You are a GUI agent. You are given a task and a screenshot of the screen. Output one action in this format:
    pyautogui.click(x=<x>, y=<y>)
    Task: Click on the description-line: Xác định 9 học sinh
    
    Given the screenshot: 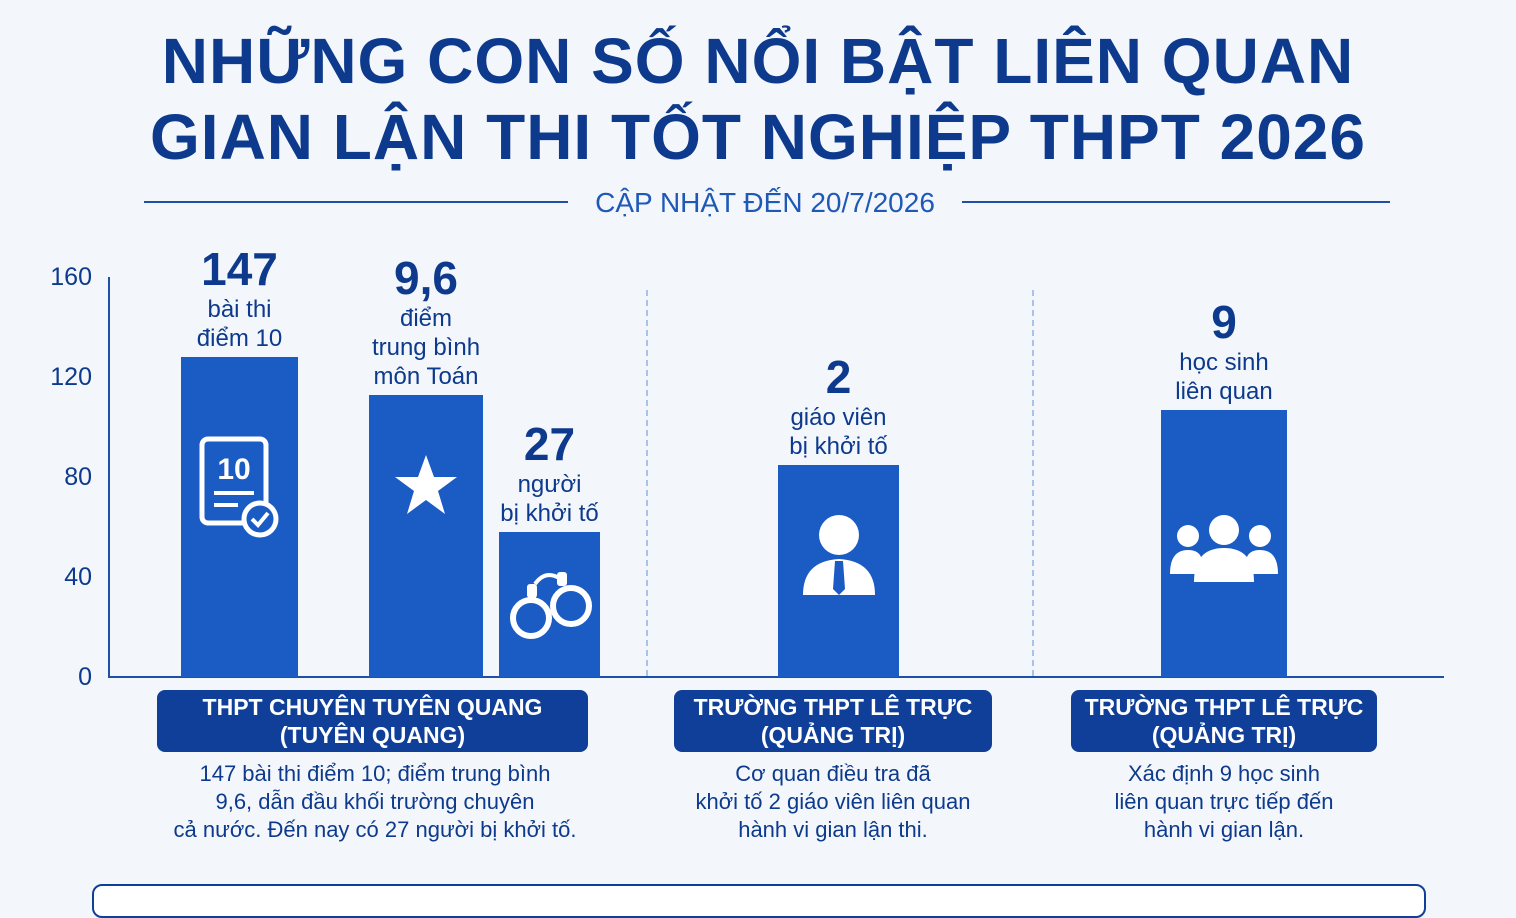 What is the action you would take?
    pyautogui.click(x=1224, y=773)
    